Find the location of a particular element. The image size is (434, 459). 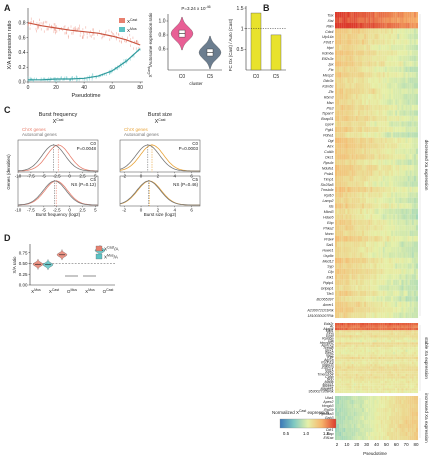

b-gene-label: Cdx4 is located at coordinates (329, 32).